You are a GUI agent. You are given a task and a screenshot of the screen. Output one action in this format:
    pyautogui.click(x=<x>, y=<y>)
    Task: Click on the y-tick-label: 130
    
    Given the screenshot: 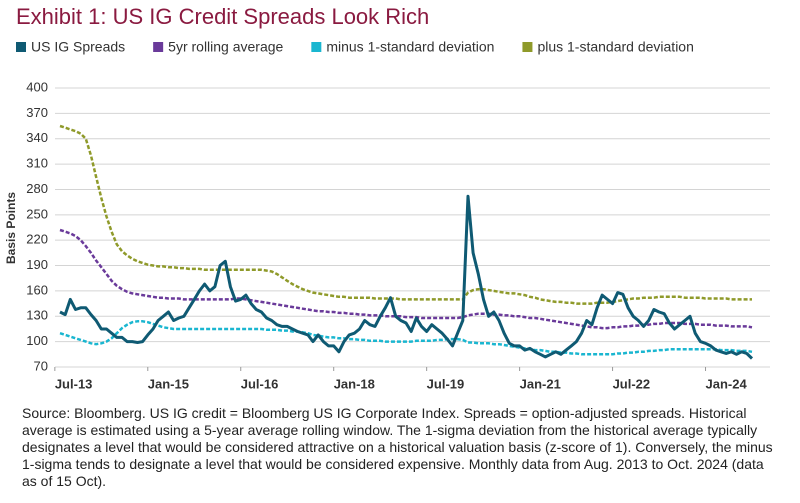 What is the action you would take?
    pyautogui.click(x=37, y=315)
    